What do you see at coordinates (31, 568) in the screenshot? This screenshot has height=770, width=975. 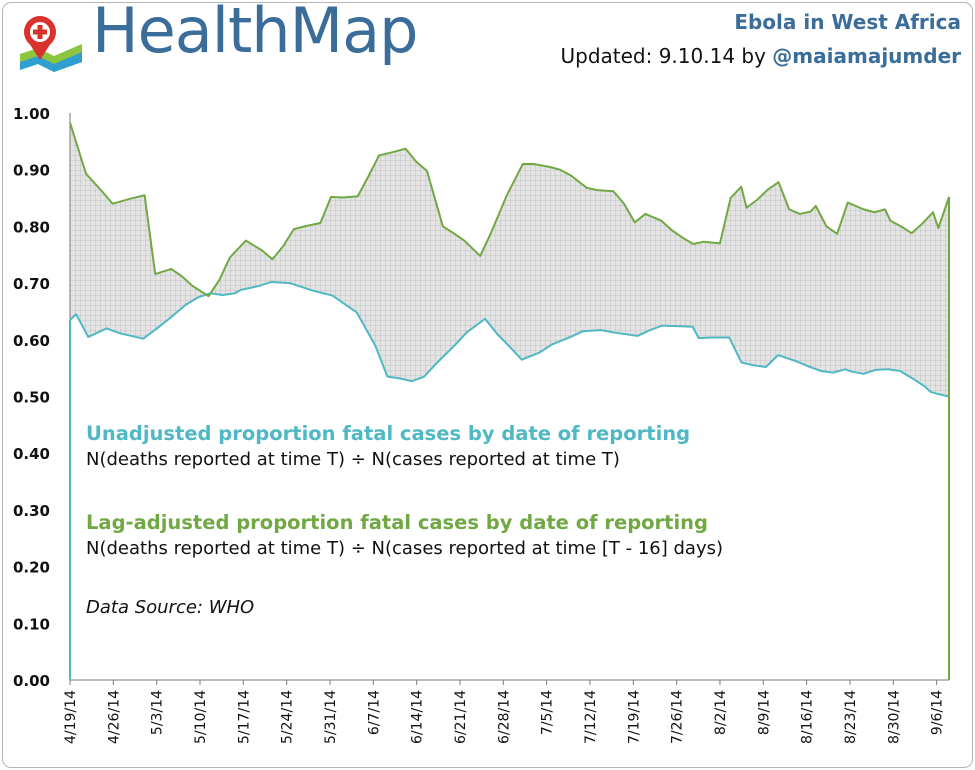 I see `y-tick-label: 0.20` at bounding box center [31, 568].